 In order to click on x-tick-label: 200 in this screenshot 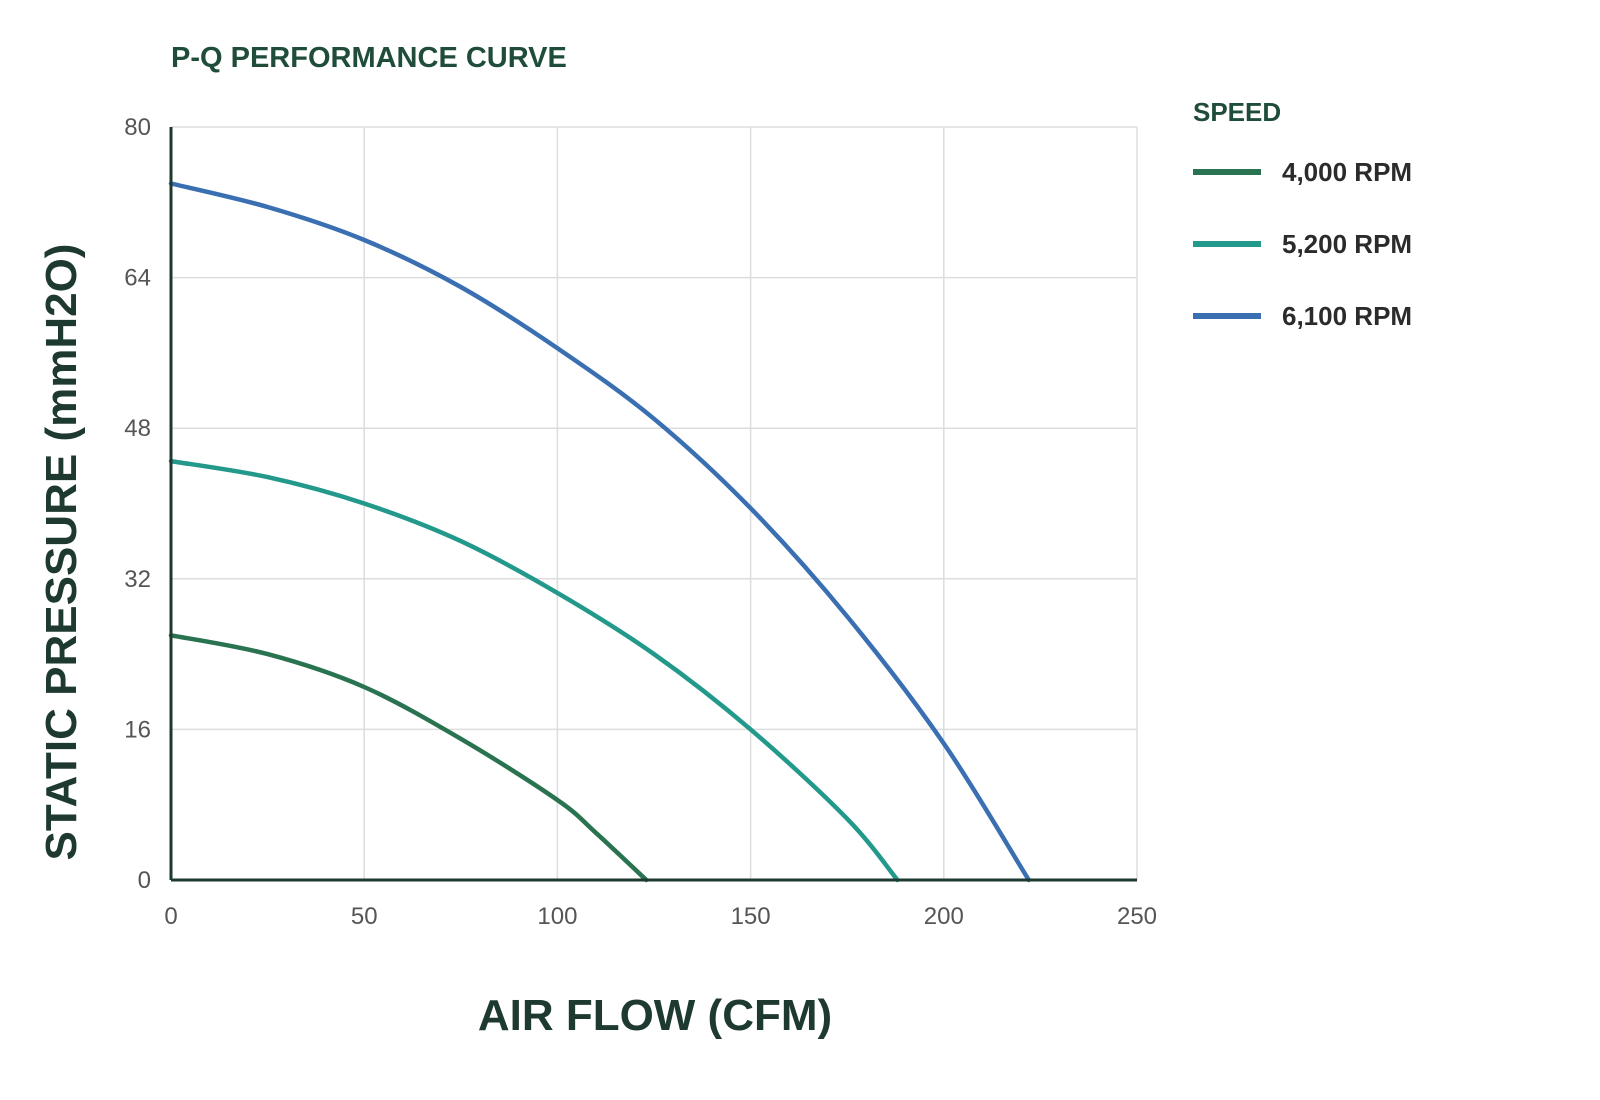, I will do `click(944, 916)`.